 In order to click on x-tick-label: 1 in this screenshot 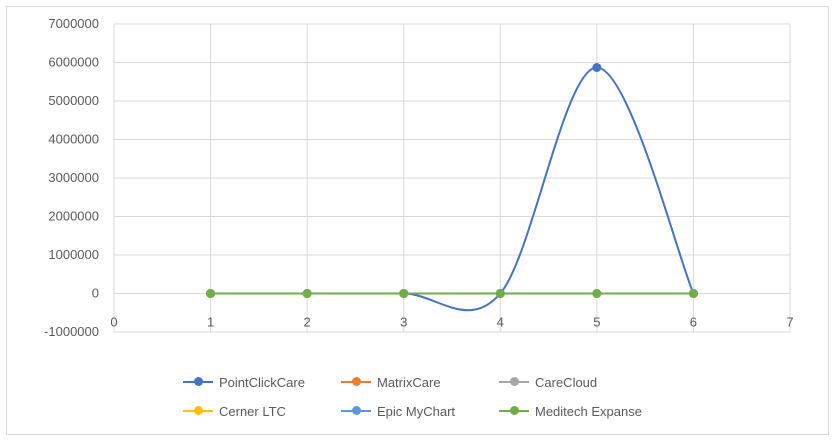, I will do `click(210, 322)`.